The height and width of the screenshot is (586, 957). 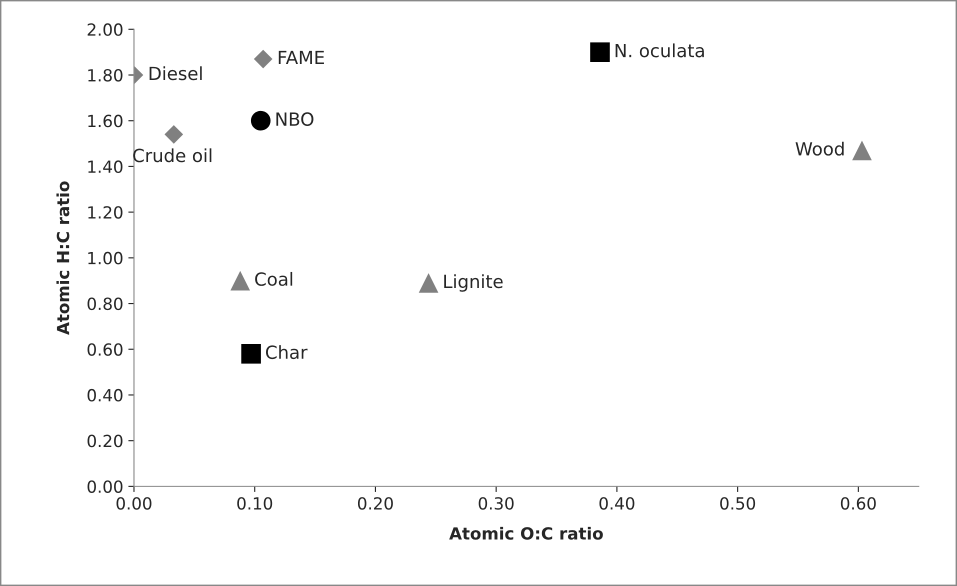 I want to click on y-tick-label: 1.40, so click(x=105, y=166).